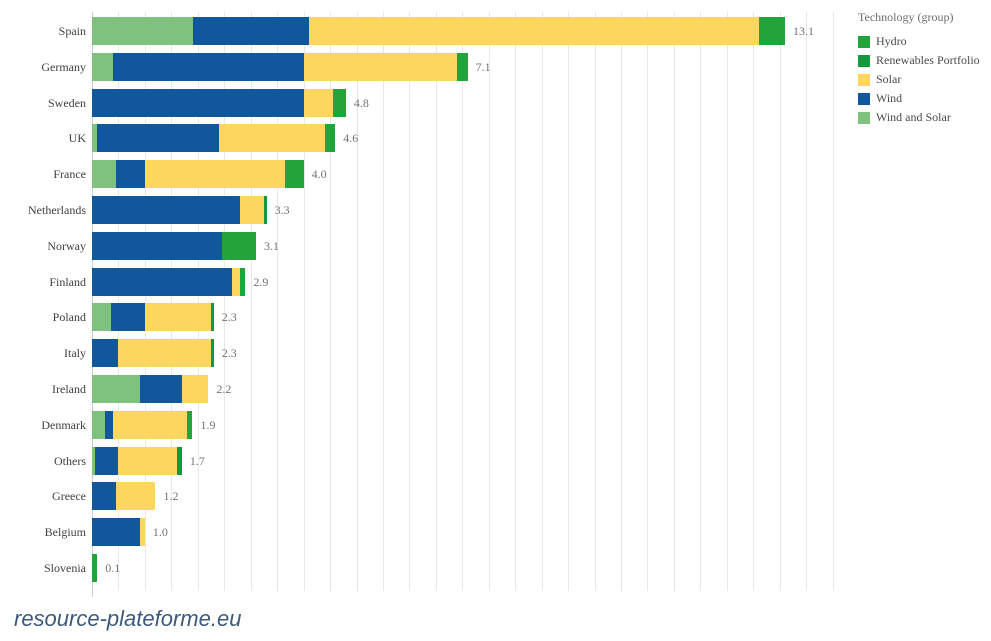  I want to click on country-label: Belgium, so click(65, 532).